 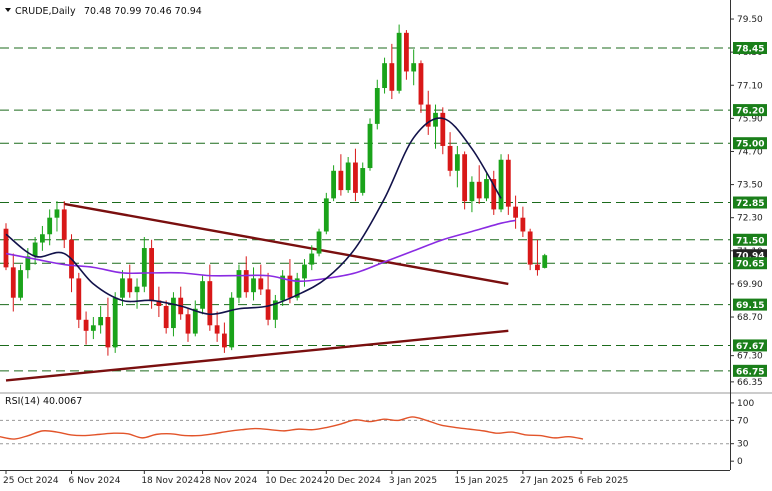 What do you see at coordinates (143, 11) in the screenshot?
I see `ohlc-label: 70.48 70.99 70.46 70.94` at bounding box center [143, 11].